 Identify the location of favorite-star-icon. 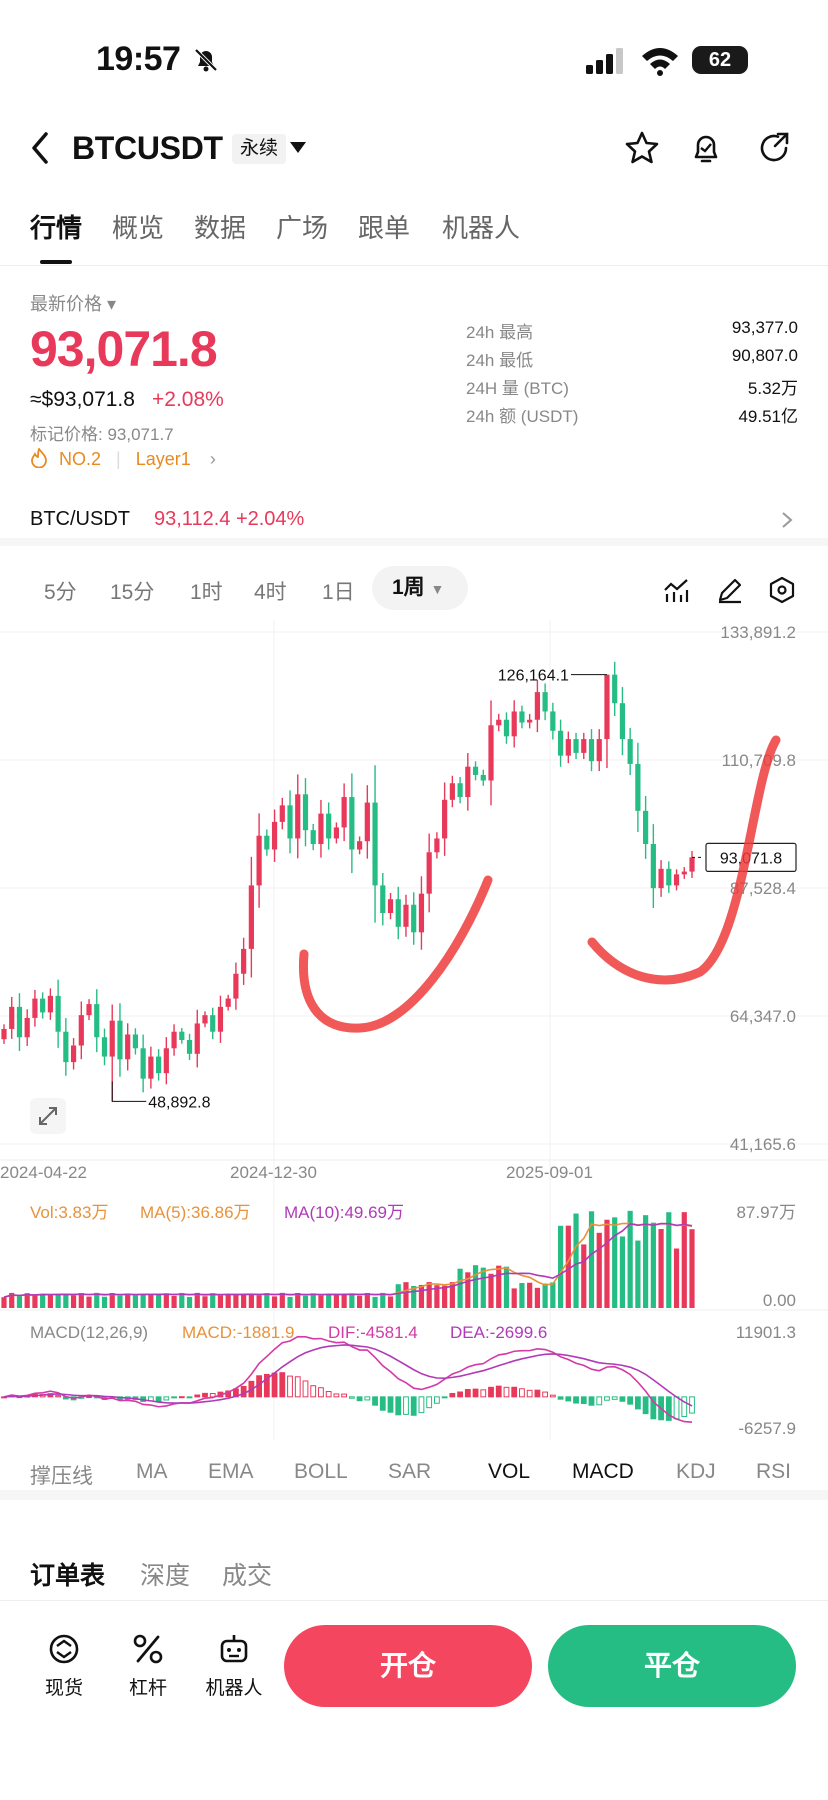
(642, 148).